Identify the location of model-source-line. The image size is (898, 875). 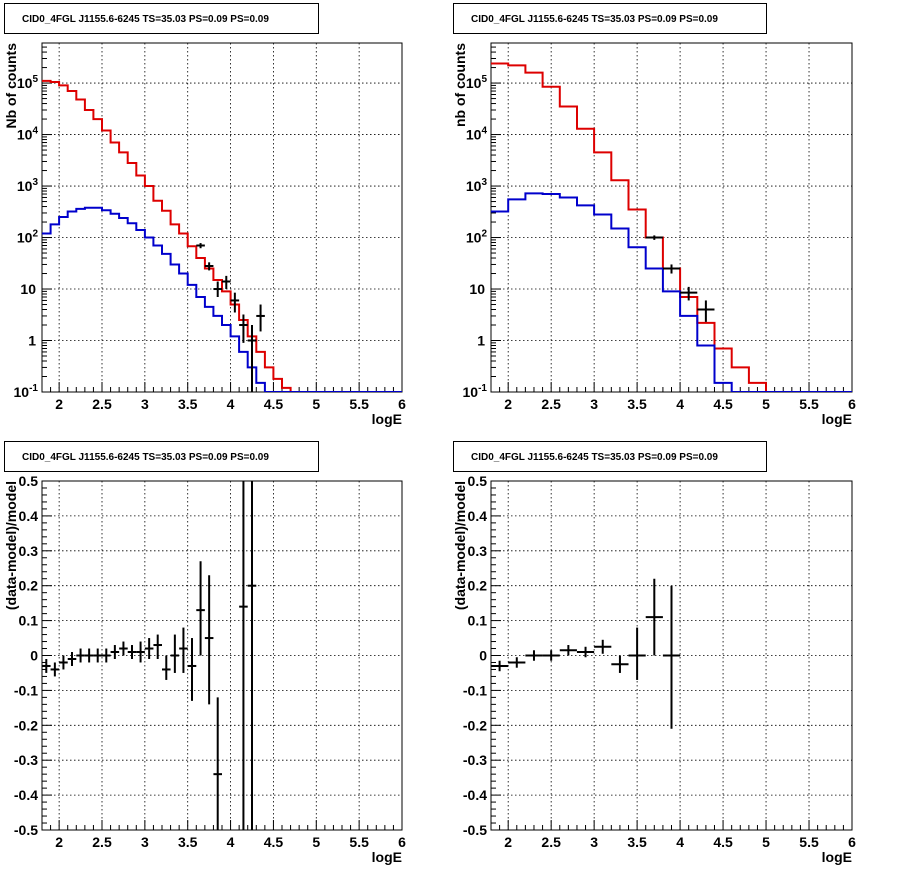
(222, 299).